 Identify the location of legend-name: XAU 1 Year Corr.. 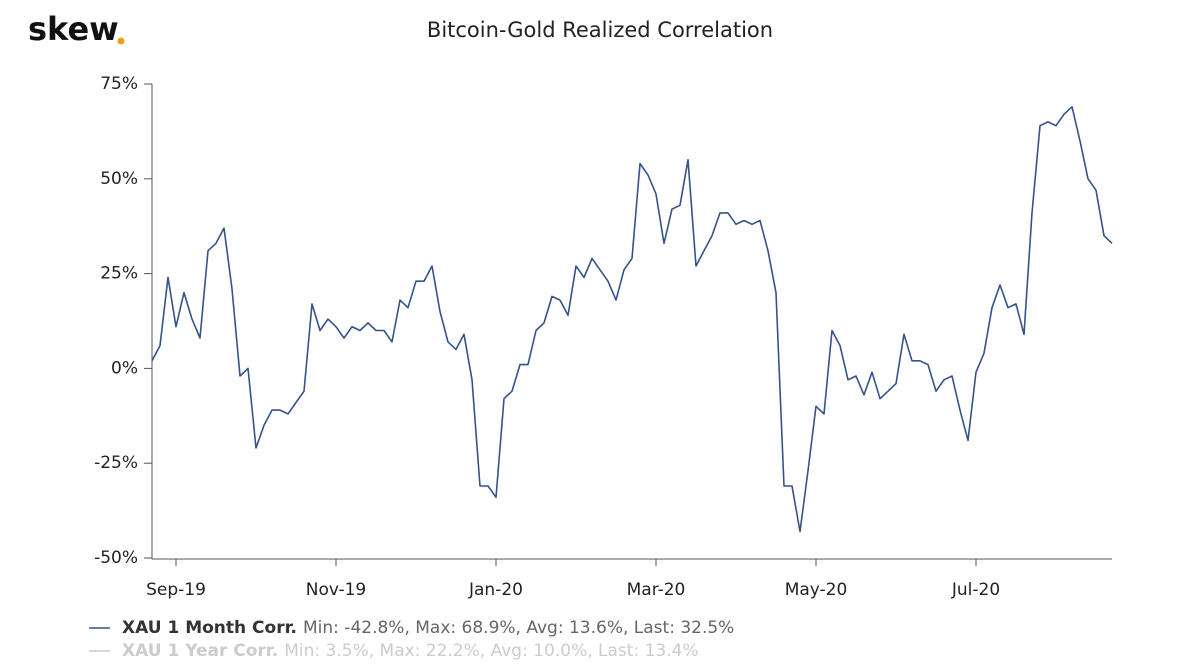
(200, 651).